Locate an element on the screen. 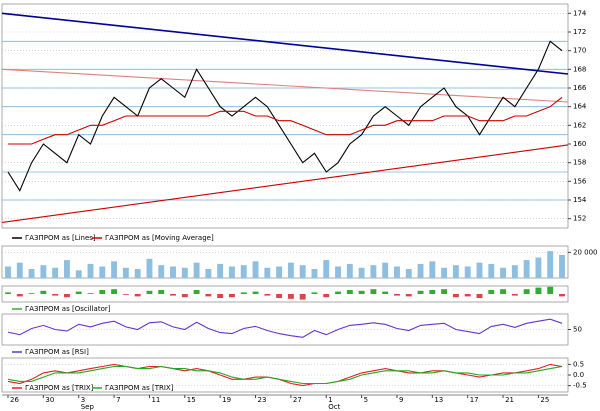 This screenshot has height=411, width=600. x-tick-label: 15 is located at coordinates (191, 400).